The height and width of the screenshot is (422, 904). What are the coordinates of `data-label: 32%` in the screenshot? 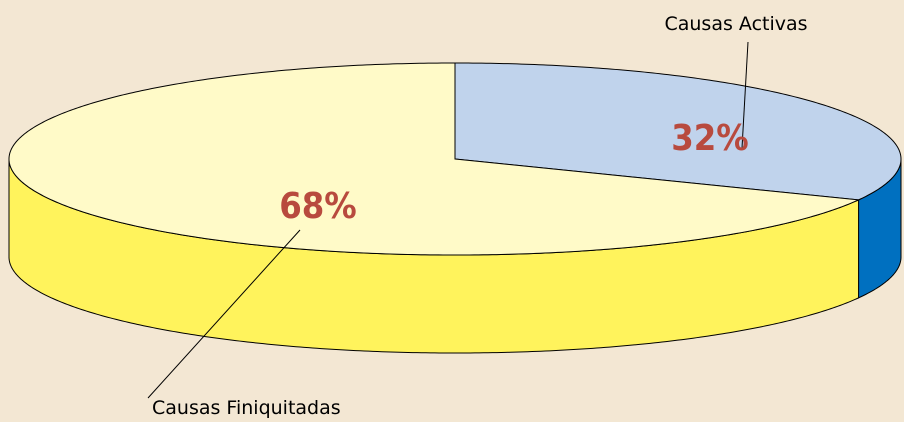 It's located at (710, 138).